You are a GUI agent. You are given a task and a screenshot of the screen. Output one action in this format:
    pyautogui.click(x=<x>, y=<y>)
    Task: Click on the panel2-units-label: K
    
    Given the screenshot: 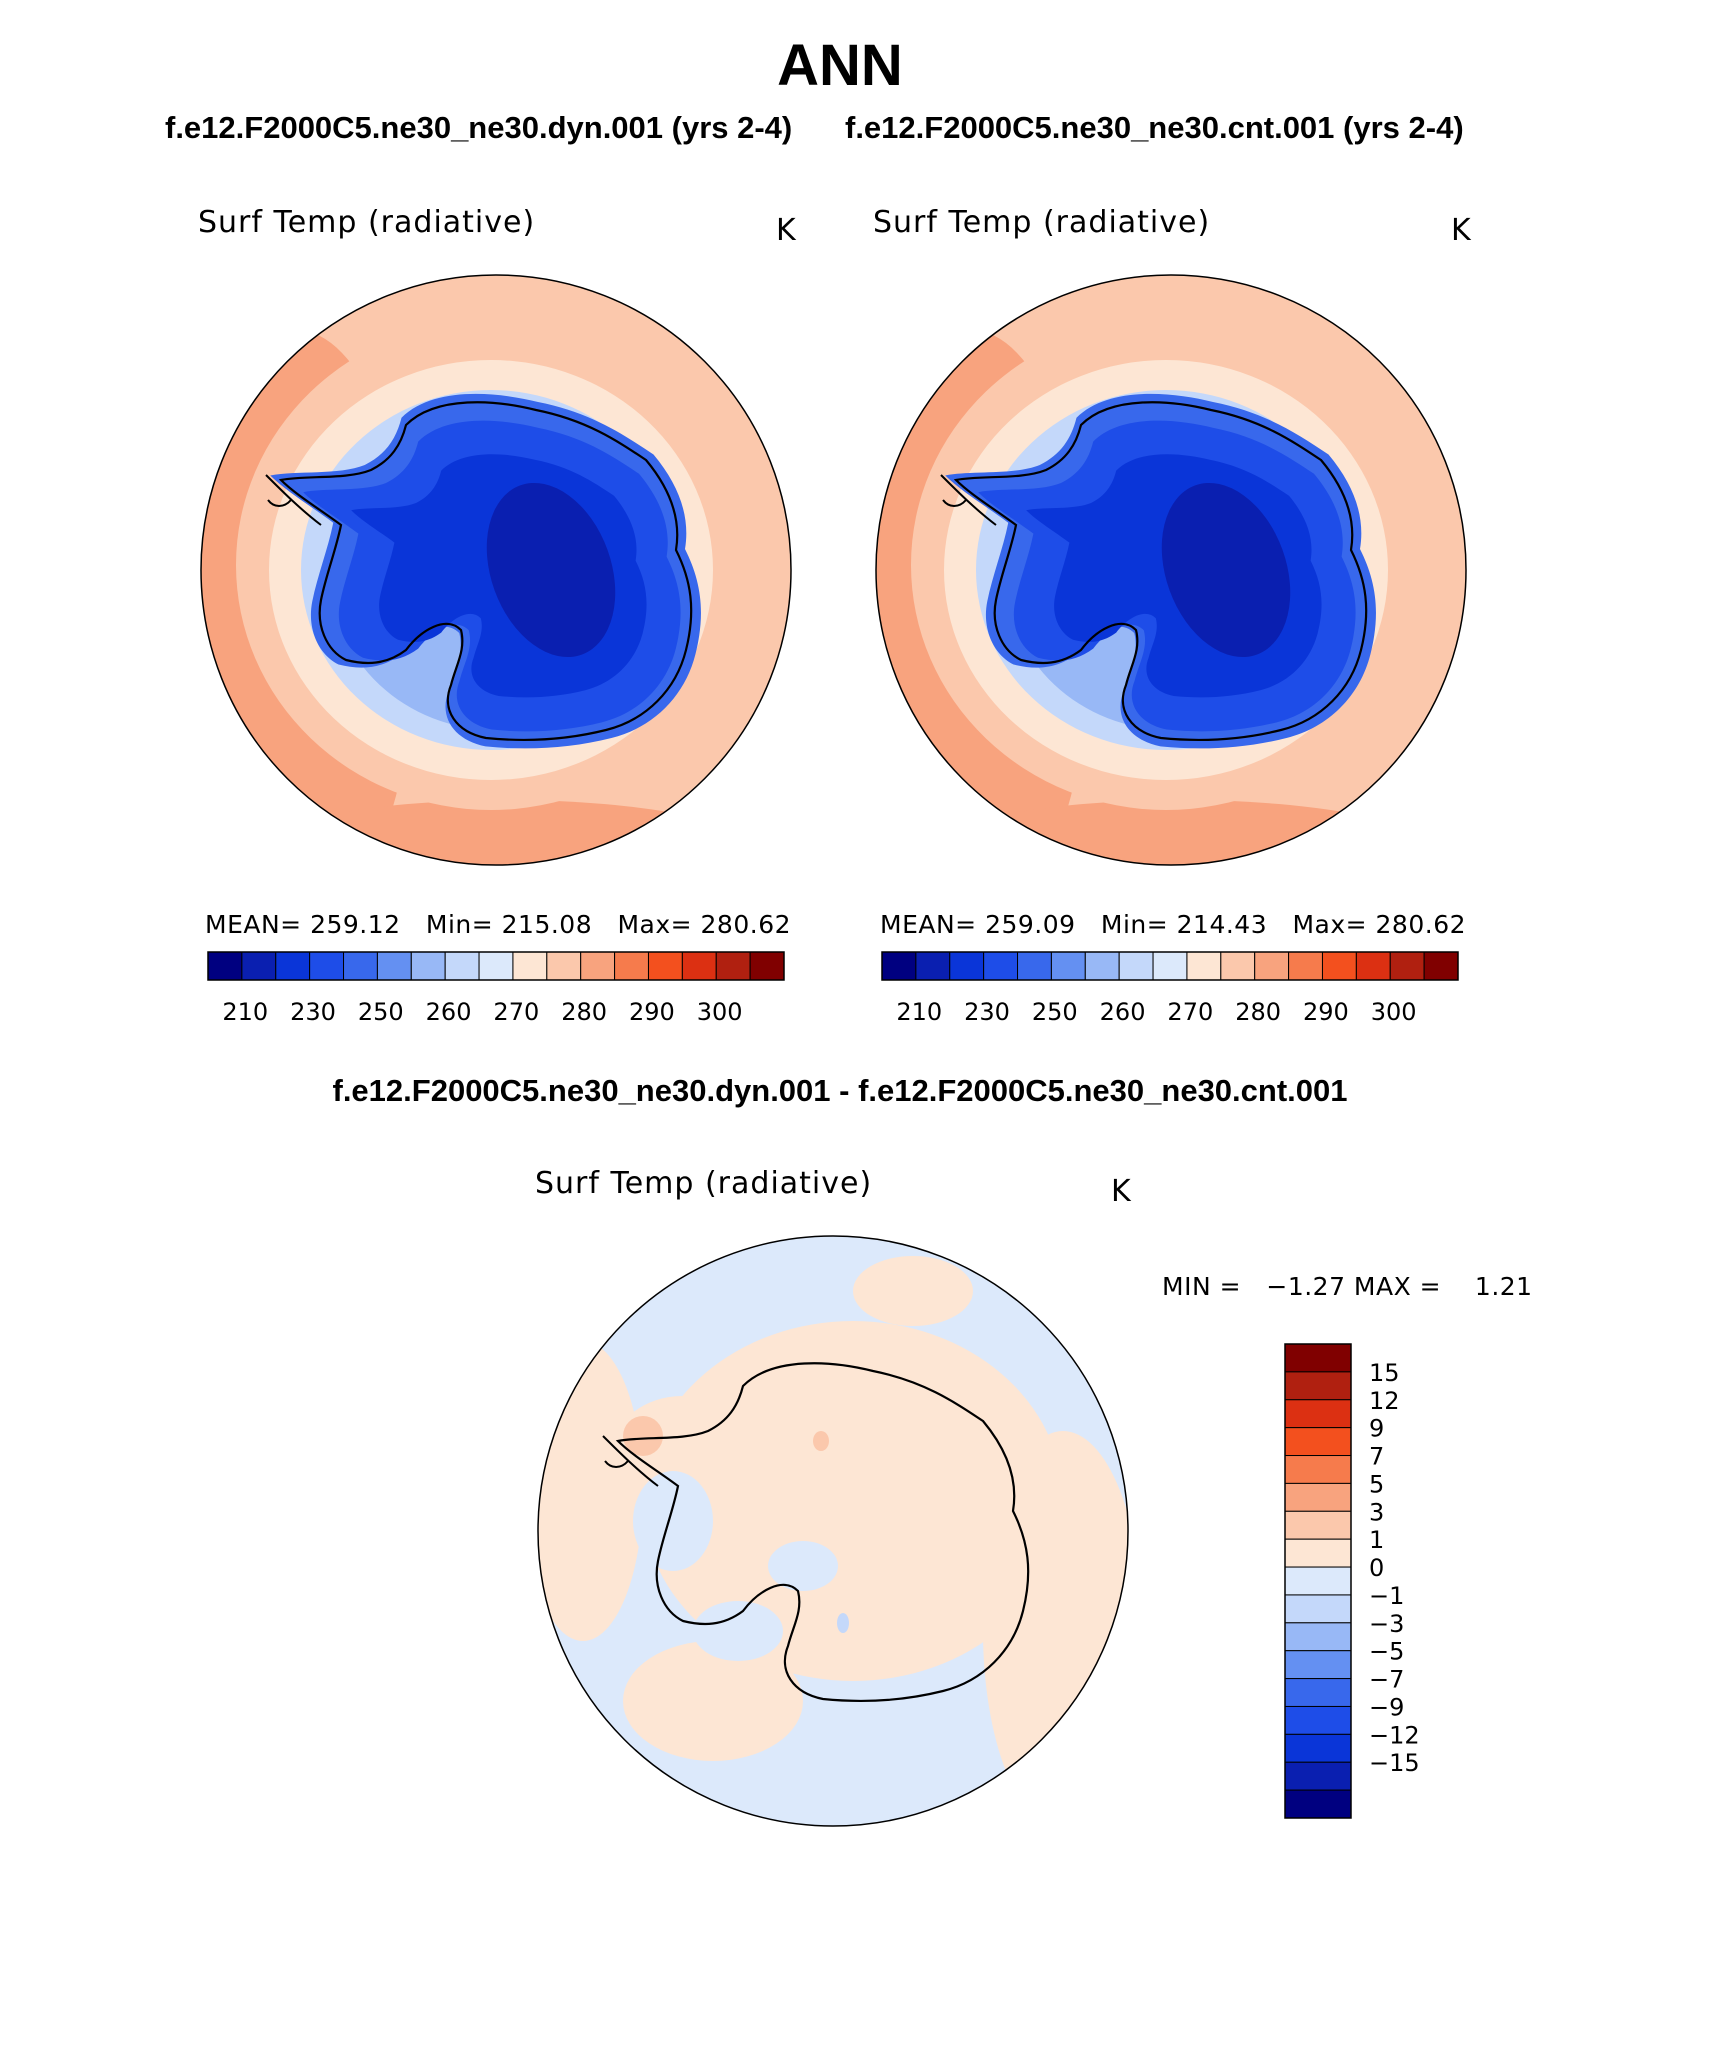 What is the action you would take?
    pyautogui.click(x=1461, y=230)
    